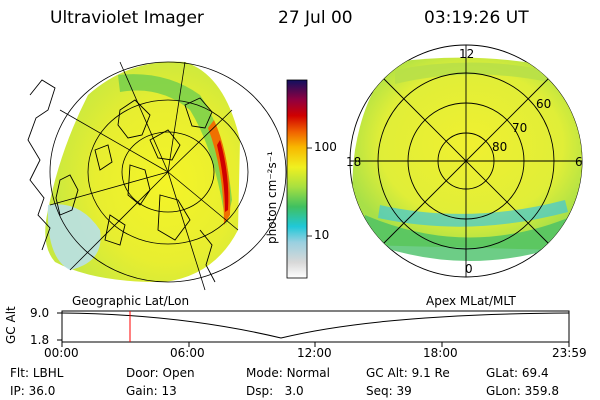 This screenshot has height=400, width=600. I want to click on geo-panel-title: Geographic Lat/Lon, so click(131, 301).